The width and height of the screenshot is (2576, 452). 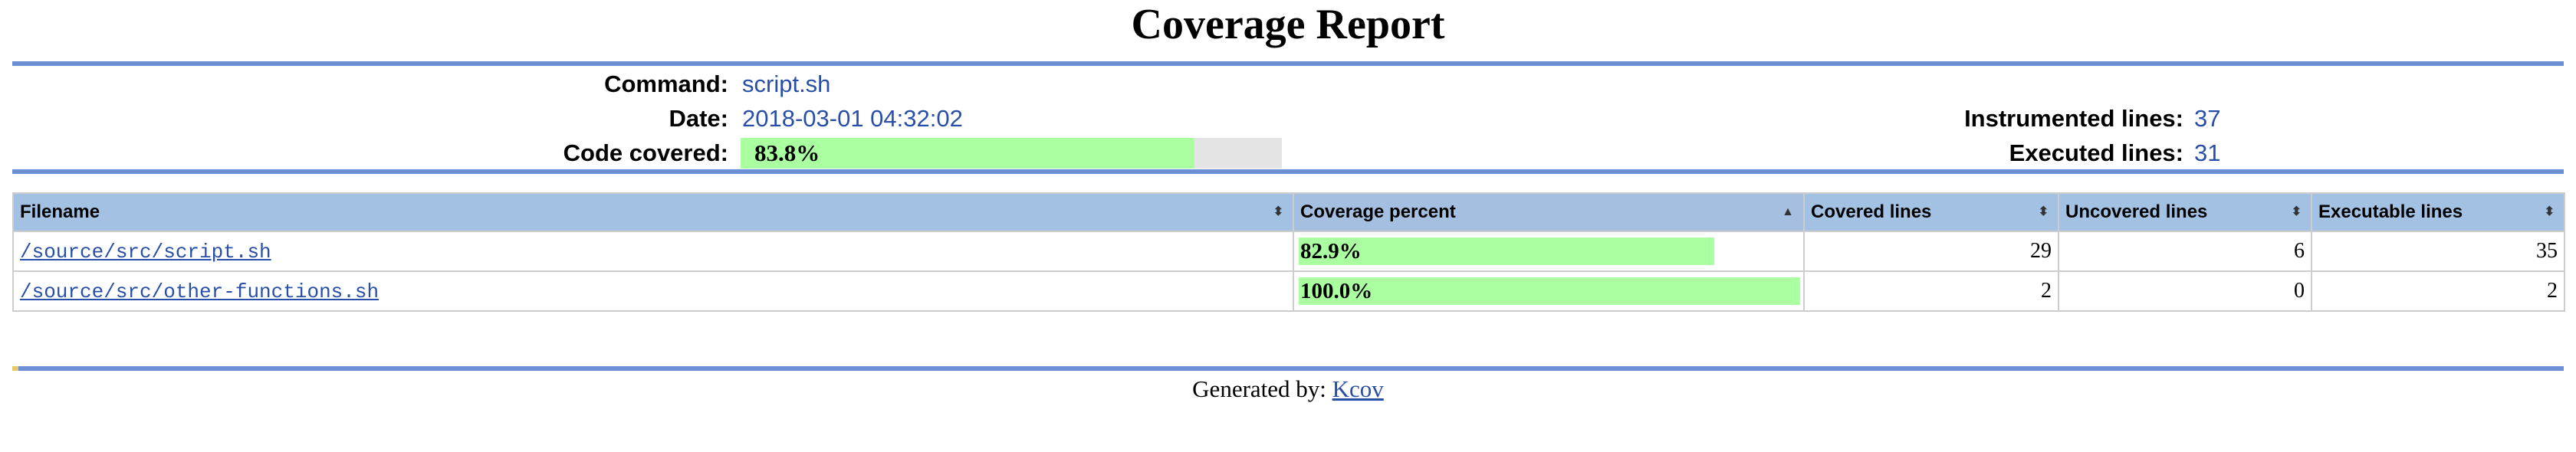 I want to click on footer: Generated by: Kcov, so click(x=1288, y=389).